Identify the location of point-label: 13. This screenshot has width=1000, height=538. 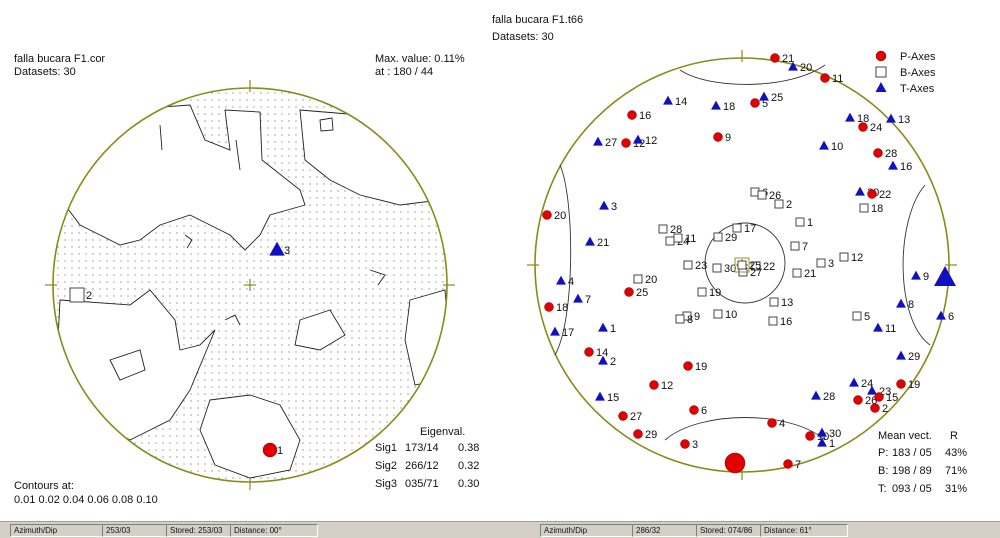
(904, 120).